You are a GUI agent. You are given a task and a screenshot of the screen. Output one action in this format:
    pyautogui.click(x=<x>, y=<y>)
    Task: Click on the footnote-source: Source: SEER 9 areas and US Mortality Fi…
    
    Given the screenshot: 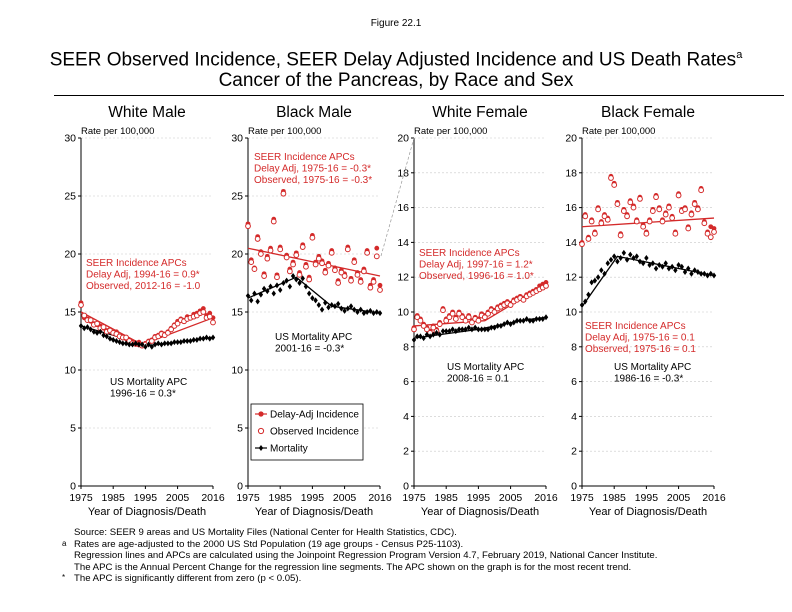 What is the action you would take?
    pyautogui.click(x=265, y=532)
    